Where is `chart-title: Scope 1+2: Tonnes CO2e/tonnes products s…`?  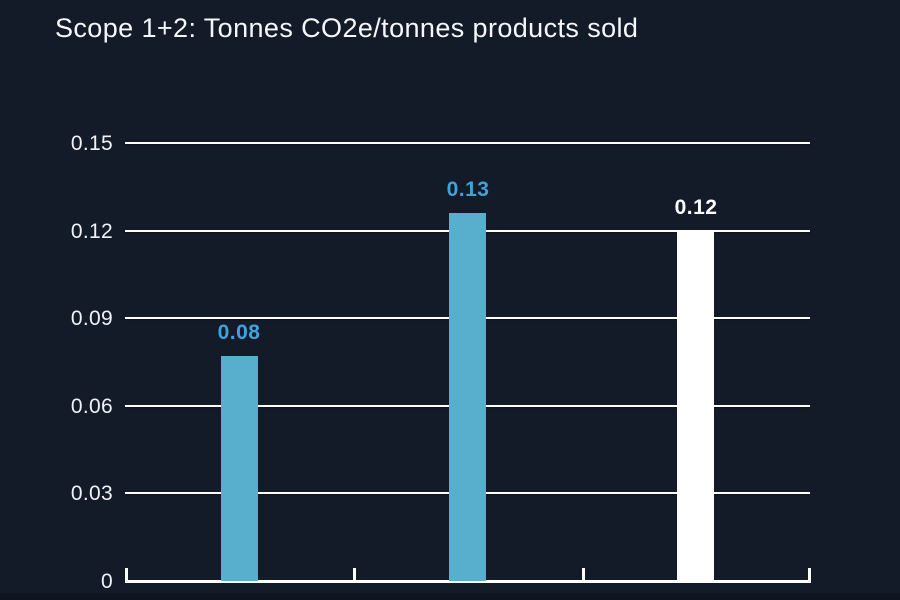 chart-title: Scope 1+2: Tonnes CO2e/tonnes products s… is located at coordinates (347, 28).